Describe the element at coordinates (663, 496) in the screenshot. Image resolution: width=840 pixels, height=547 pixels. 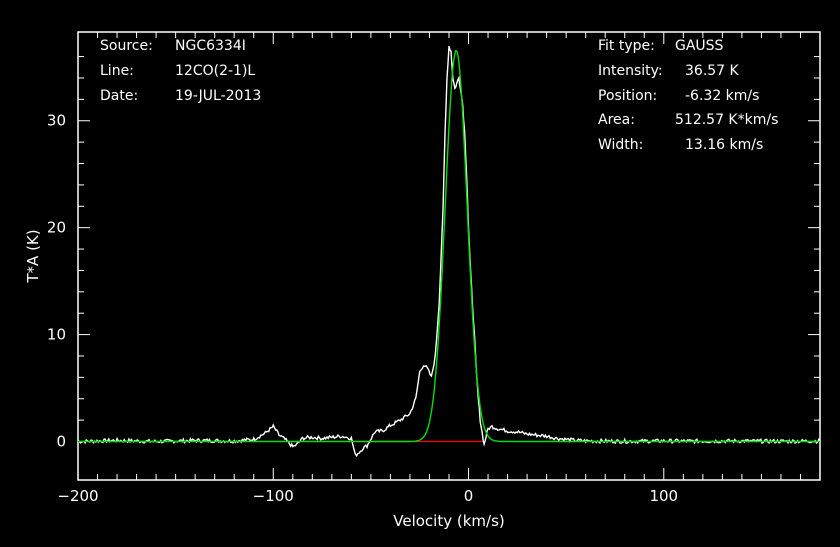
I see `x-tick-label: 100` at that location.